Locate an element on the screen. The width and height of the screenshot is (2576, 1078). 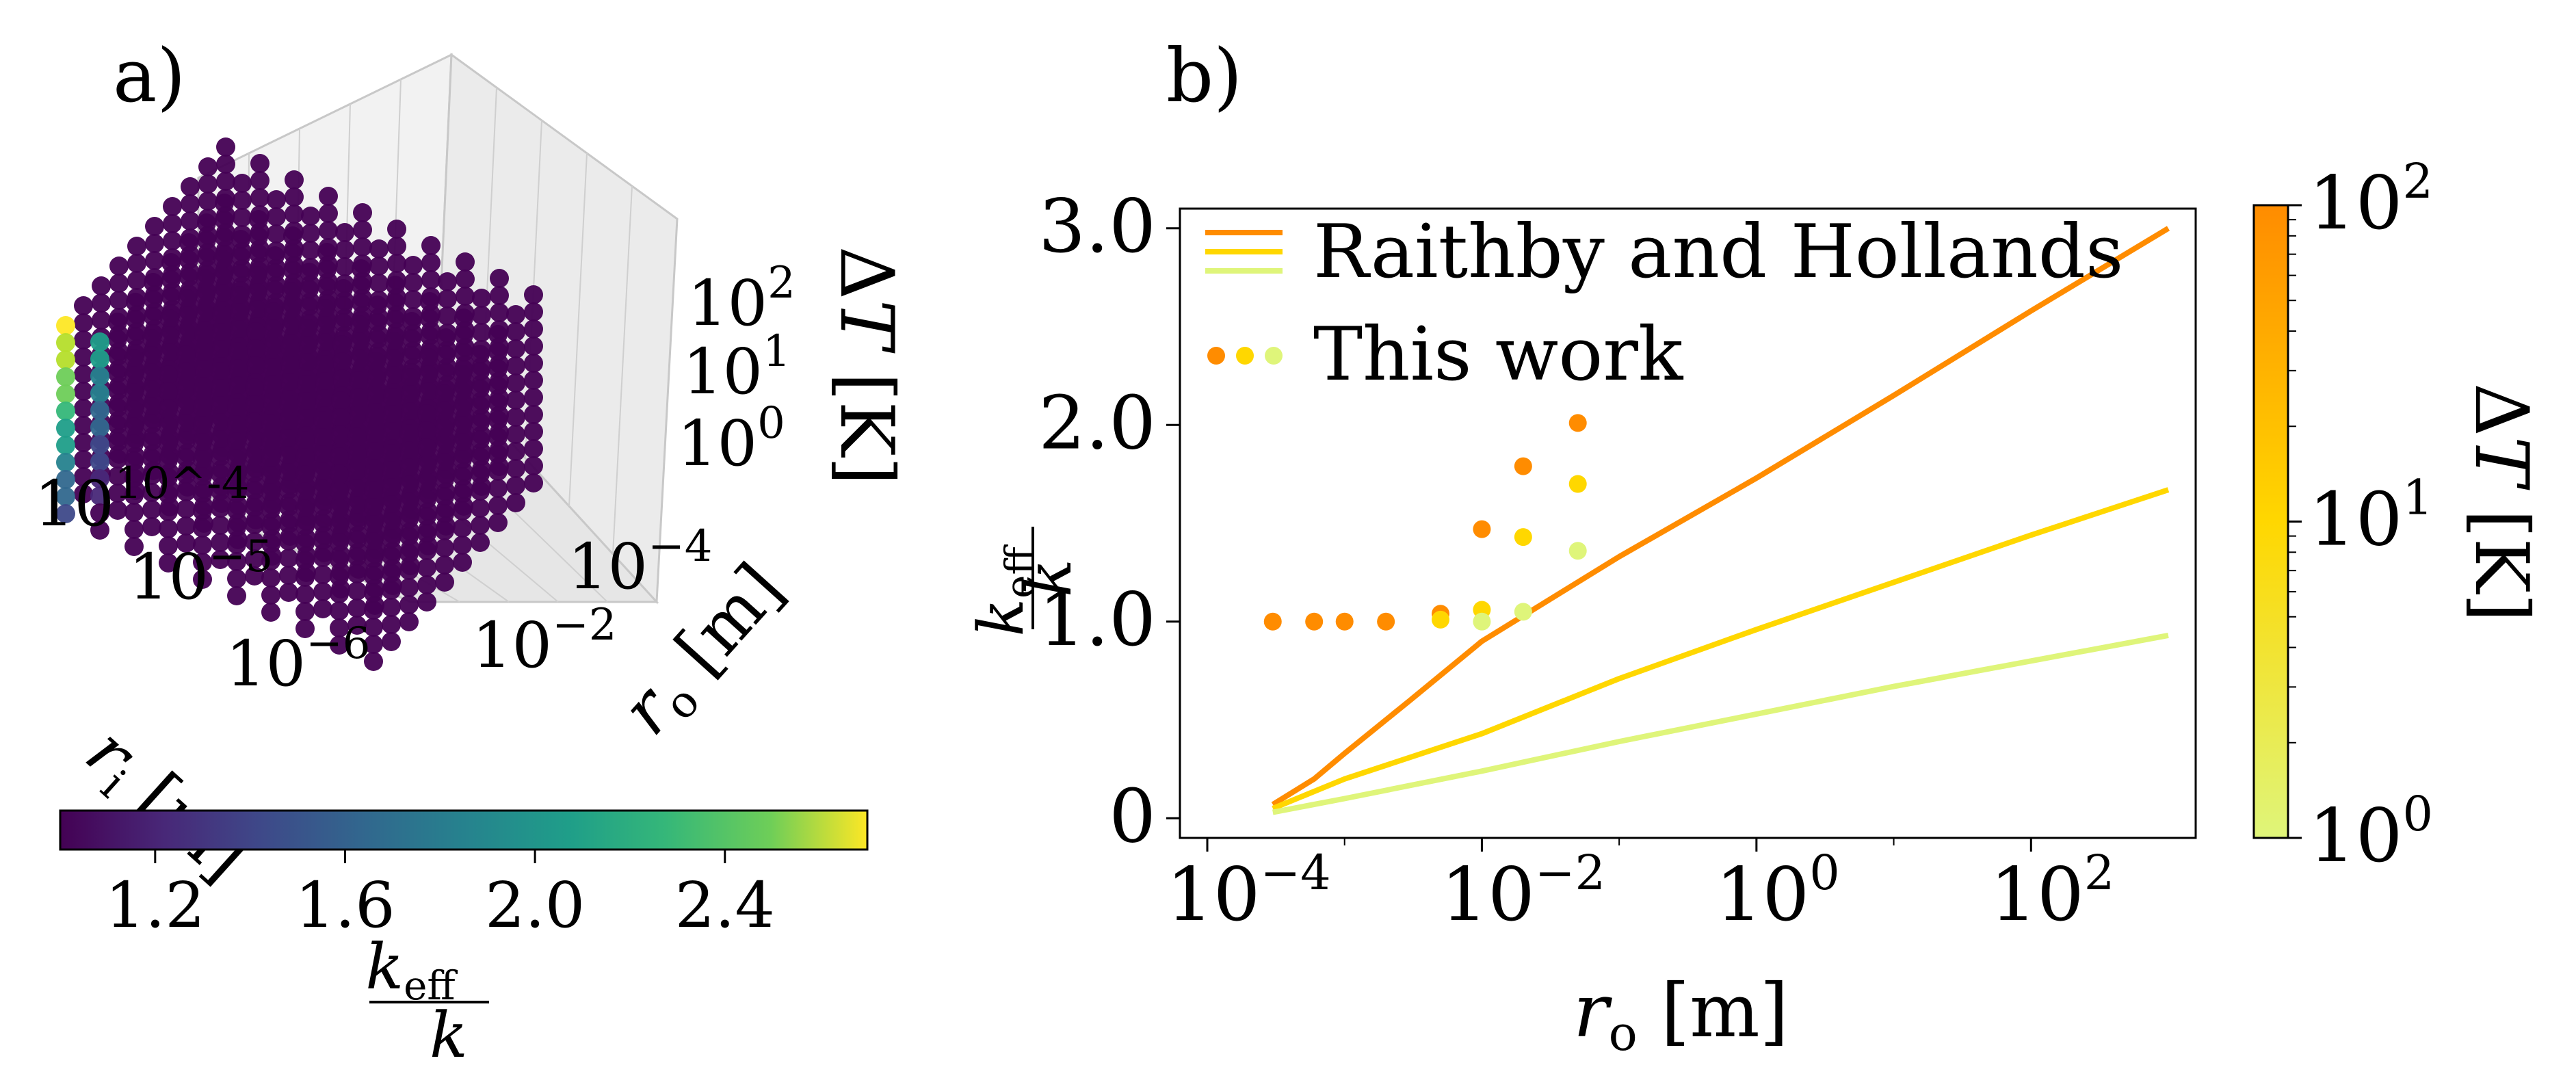
colorbar-a-tick-label: 2.4 is located at coordinates (725, 905).